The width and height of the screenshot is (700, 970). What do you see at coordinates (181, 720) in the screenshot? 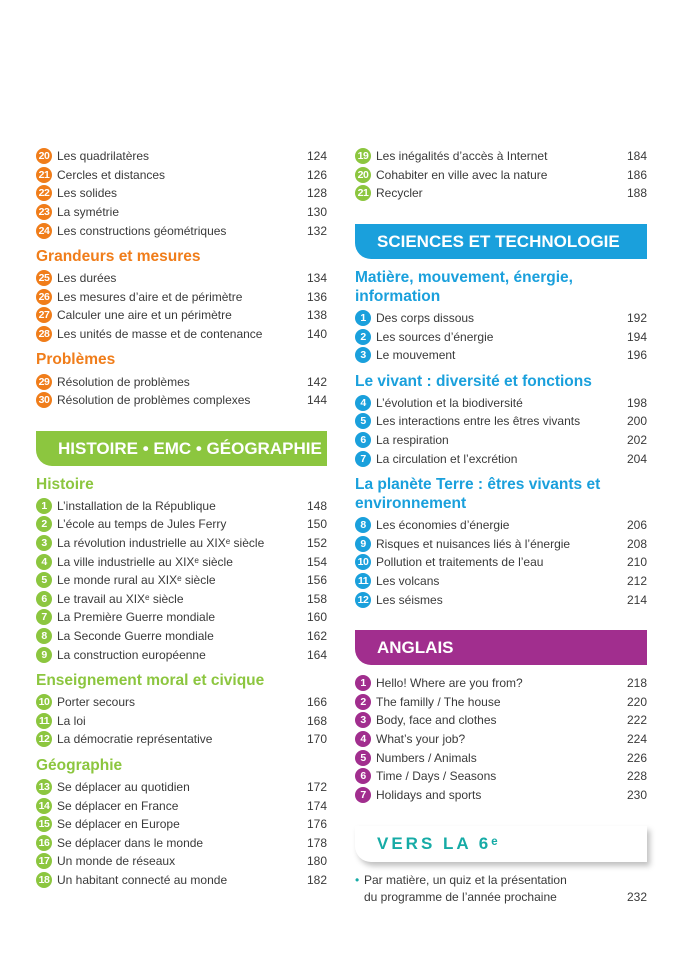
I see `toc-entry: 11 La loi 168` at bounding box center [181, 720].